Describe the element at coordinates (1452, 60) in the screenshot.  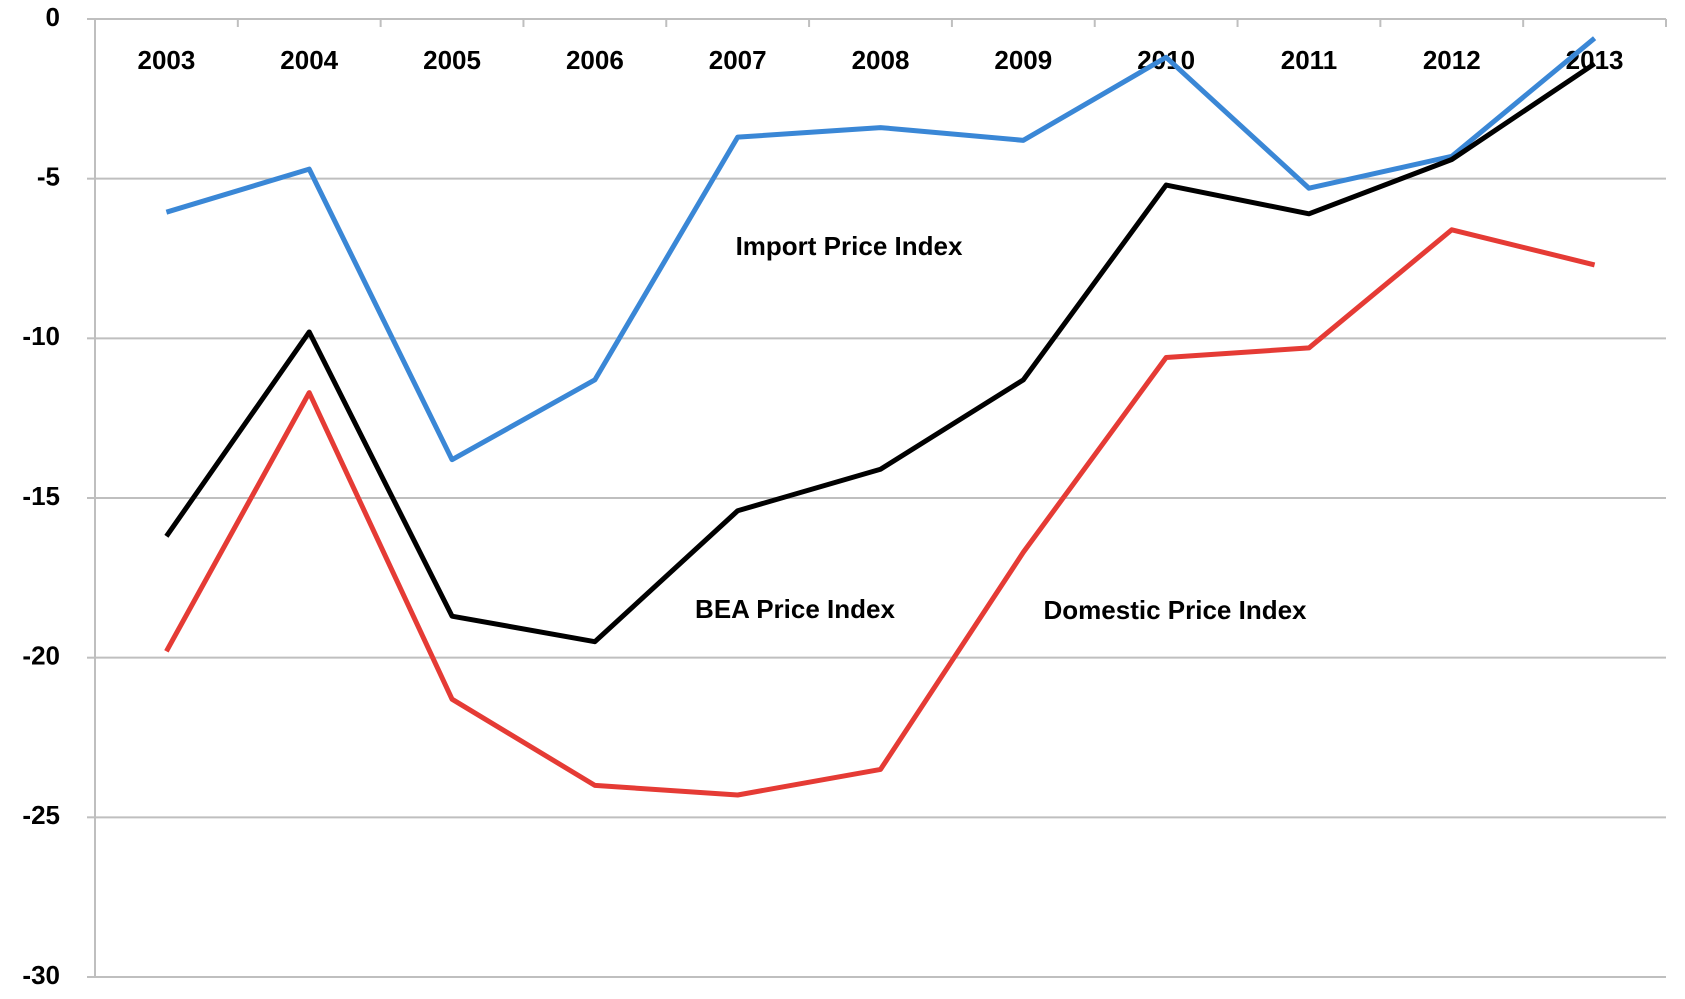
I see `x-tick-label: 2012` at that location.